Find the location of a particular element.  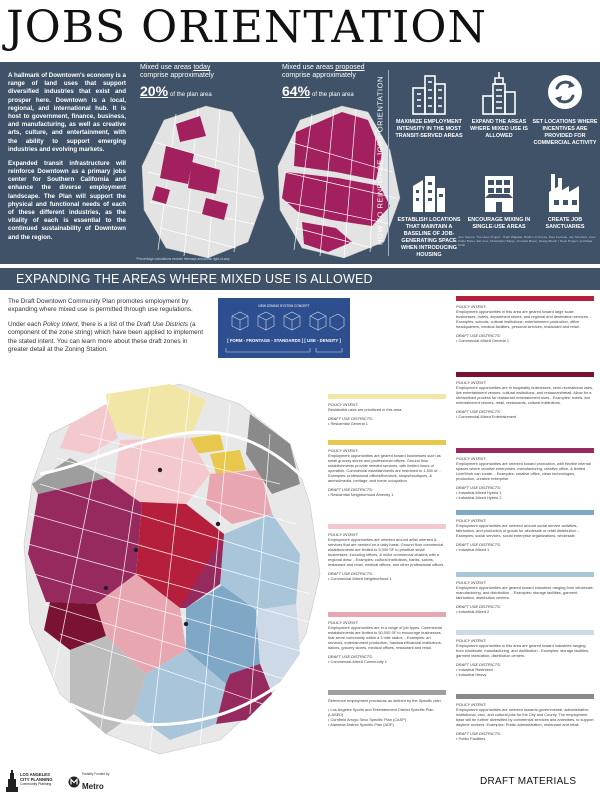

draft-use-district: • Alameda District Specific Plan (ADP) is located at coordinates (361, 724).